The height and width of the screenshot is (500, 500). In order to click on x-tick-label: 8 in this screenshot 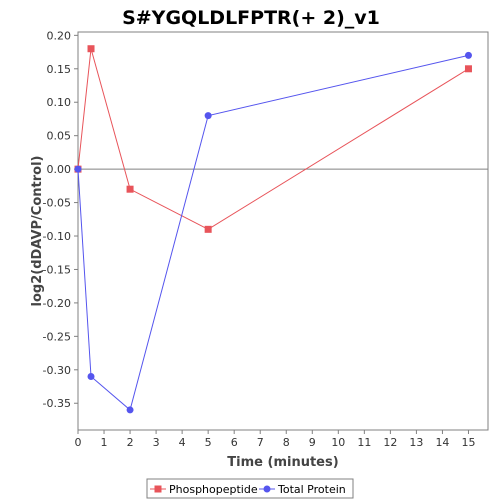, I will do `click(286, 442)`.